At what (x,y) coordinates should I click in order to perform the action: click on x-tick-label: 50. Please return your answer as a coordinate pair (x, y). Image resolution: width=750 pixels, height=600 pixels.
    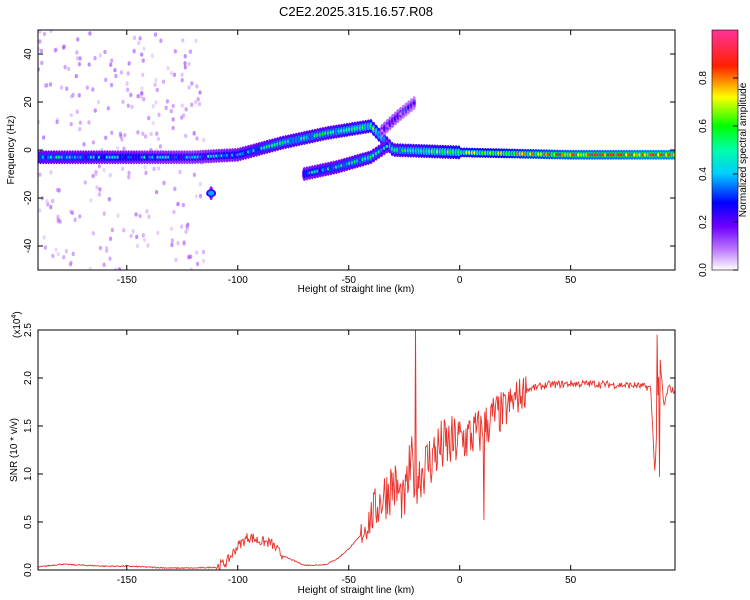
    Looking at the image, I should click on (571, 580).